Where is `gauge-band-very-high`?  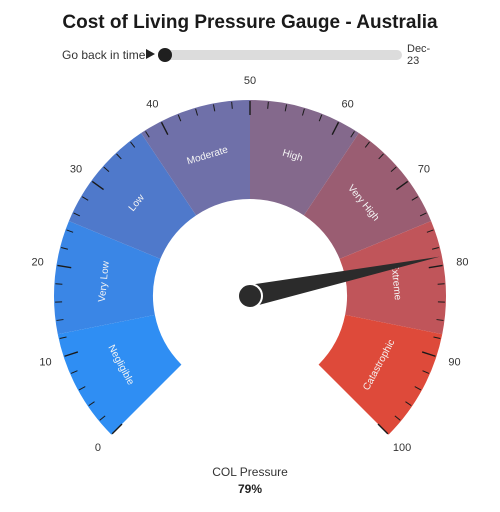 gauge-band-very-high is located at coordinates (367, 196).